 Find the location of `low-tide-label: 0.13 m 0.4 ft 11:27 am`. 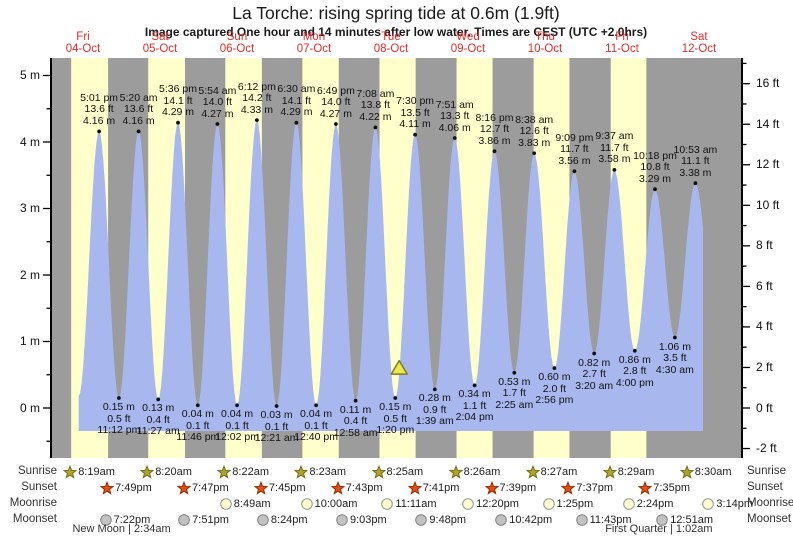

low-tide-label: 0.13 m 0.4 ft 11:27 am is located at coordinates (158, 420).